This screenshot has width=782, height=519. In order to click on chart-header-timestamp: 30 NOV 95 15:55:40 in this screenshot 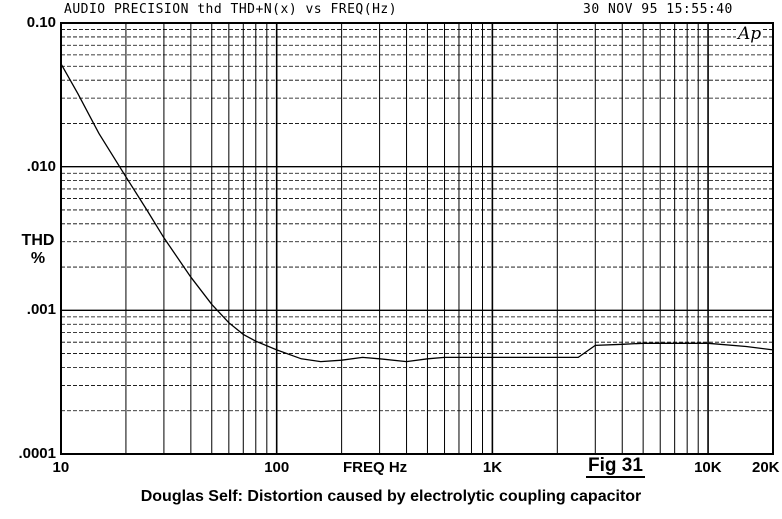, I will do `click(658, 9)`.